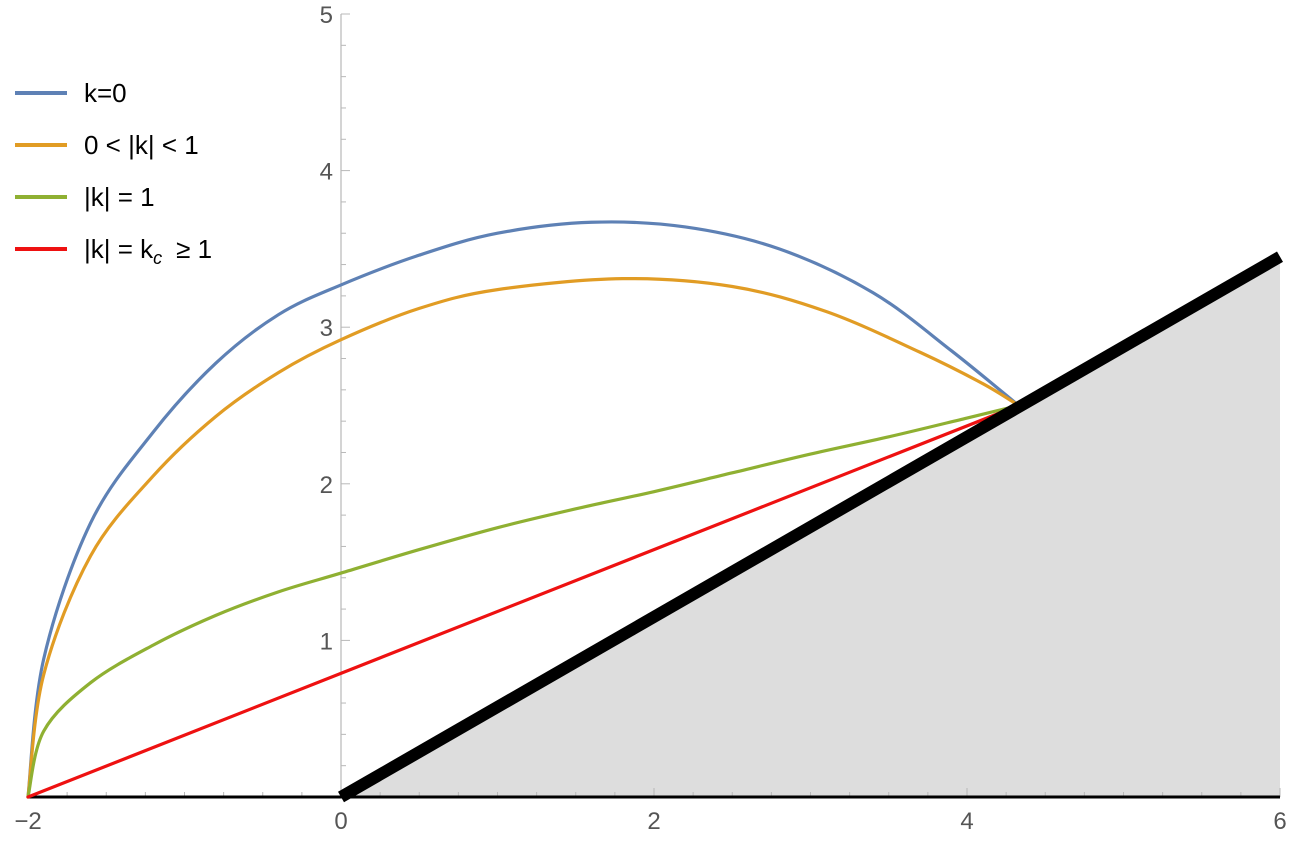 Image resolution: width=1308 pixels, height=841 pixels. Describe the element at coordinates (966, 821) in the screenshot. I see `x-tick-label: 4` at that location.